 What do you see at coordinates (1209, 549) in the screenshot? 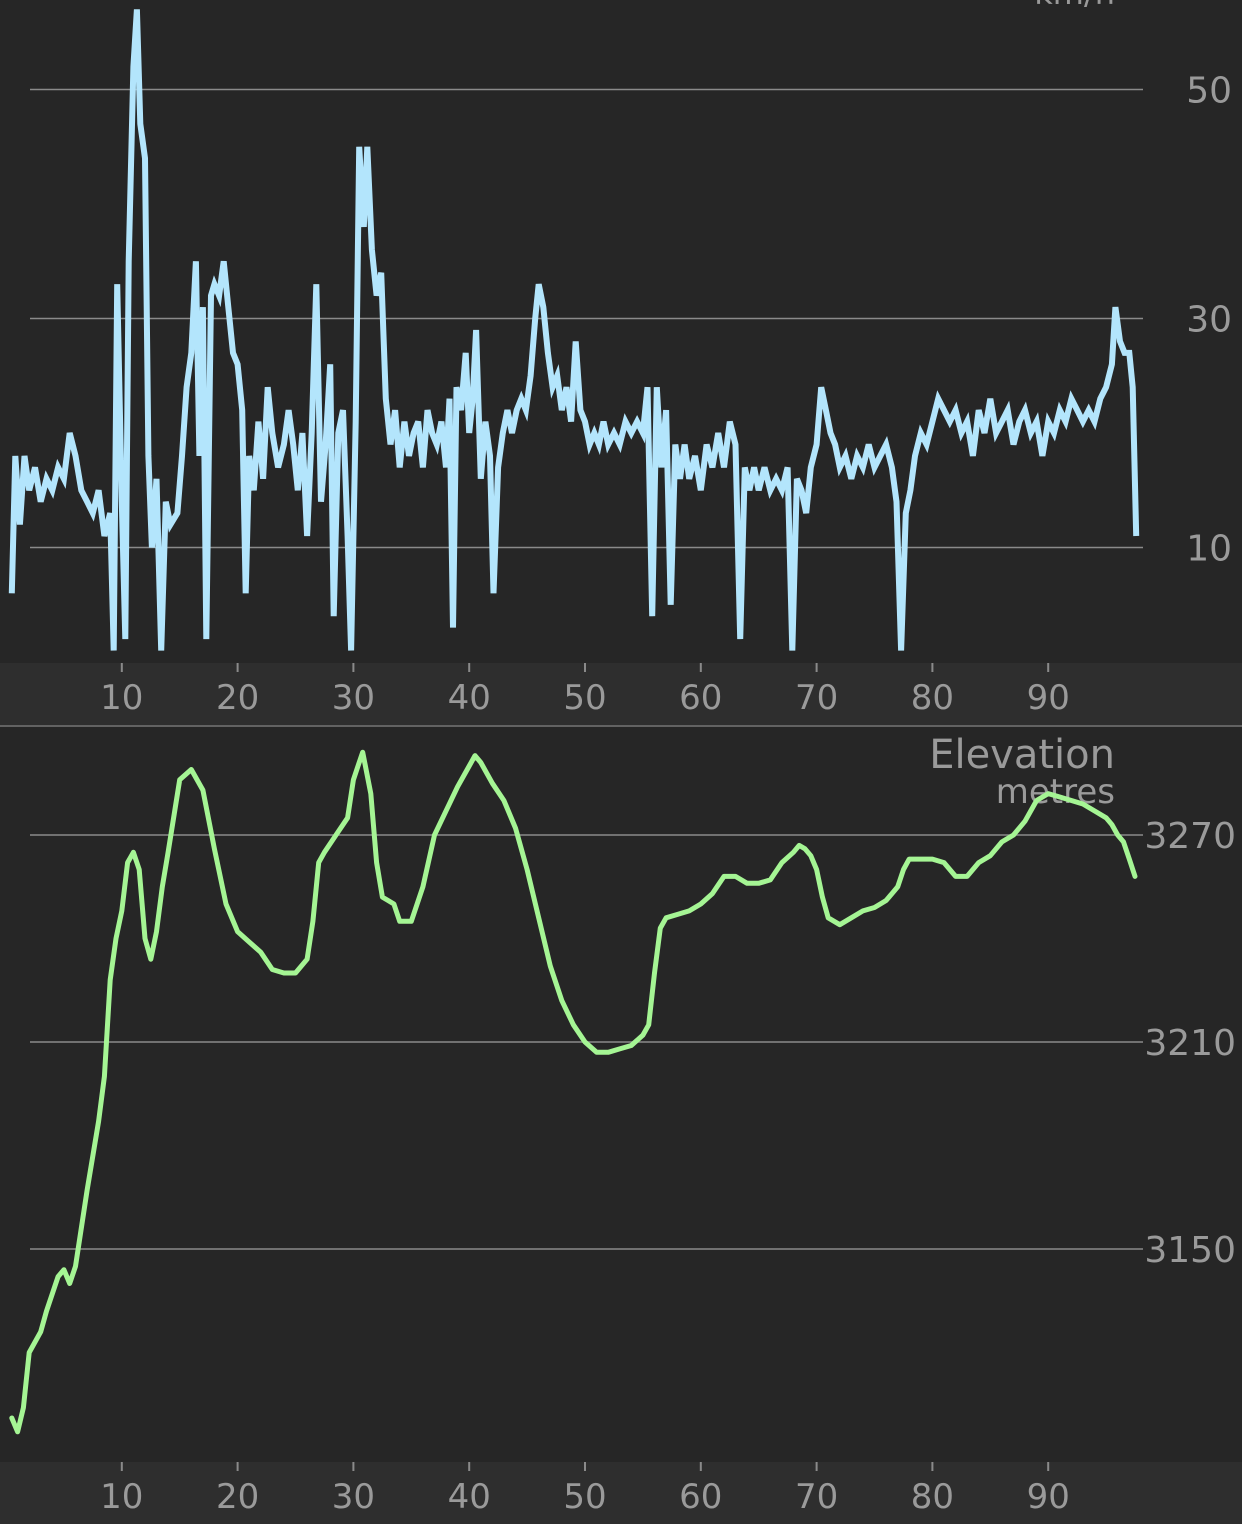
I see `speed-y-tick-label: 10` at bounding box center [1209, 549].